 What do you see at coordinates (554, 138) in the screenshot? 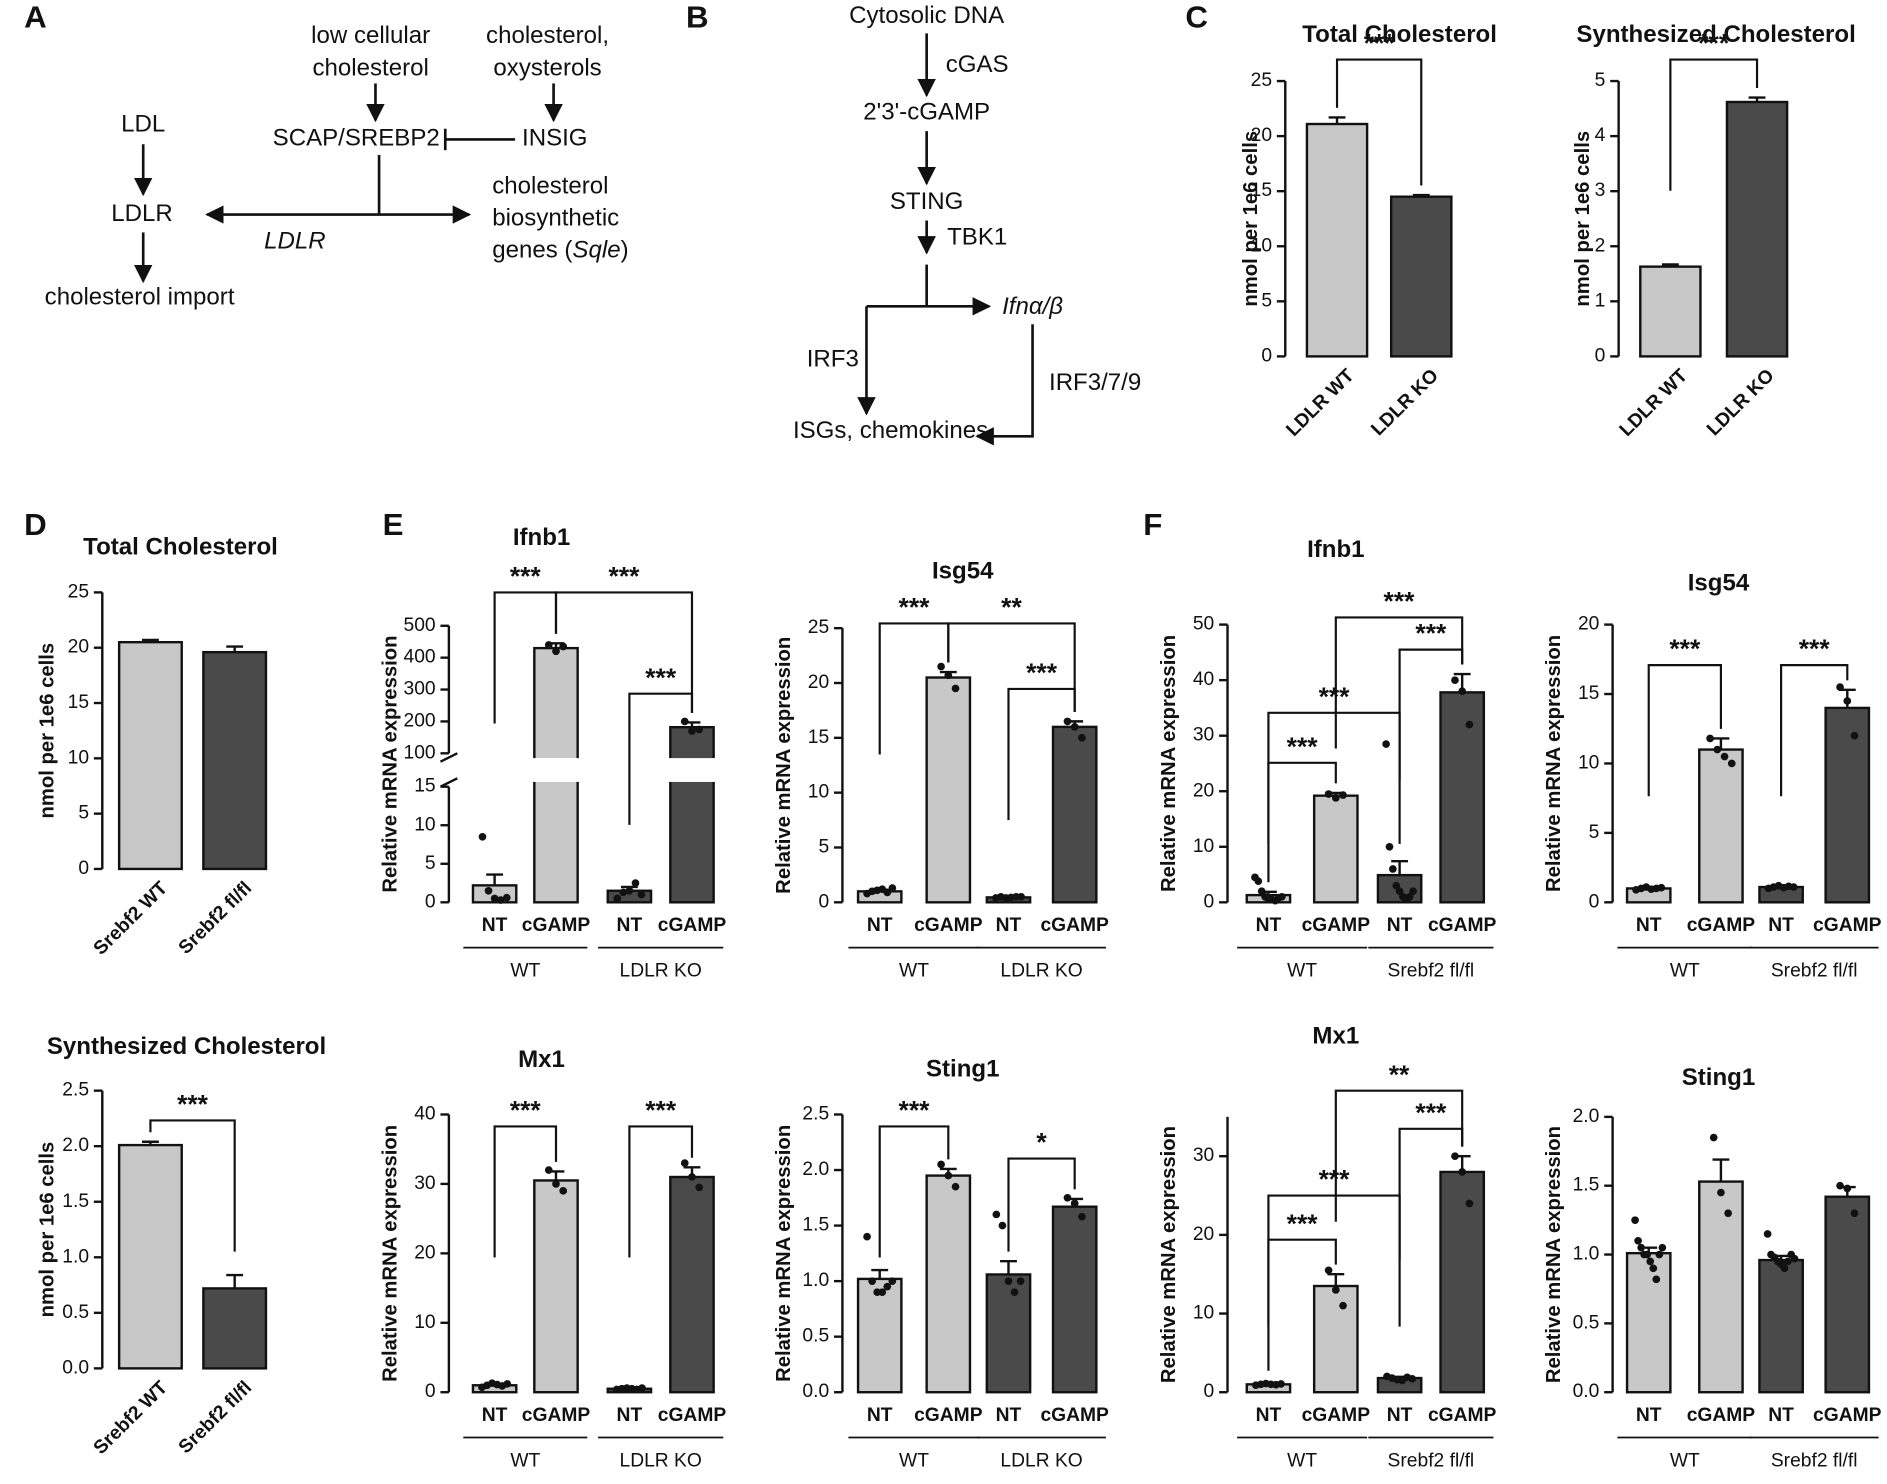
I see `node: INSIG` at bounding box center [554, 138].